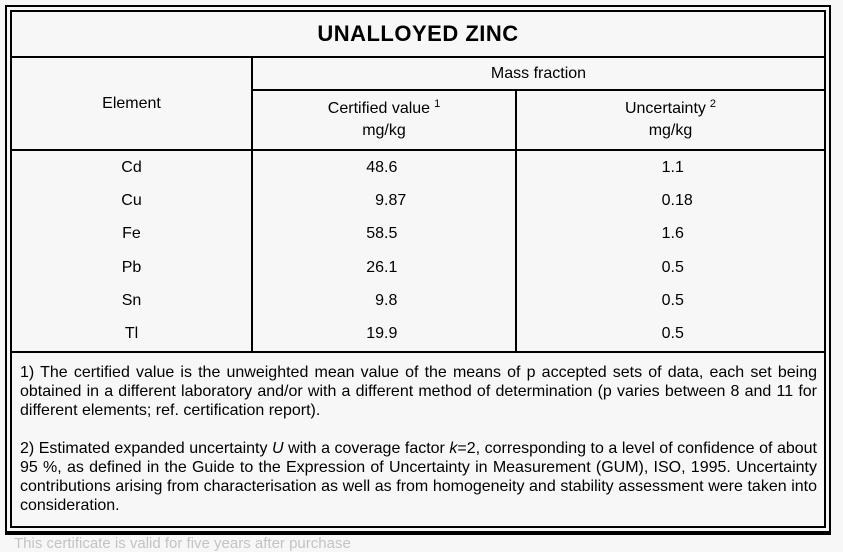  What do you see at coordinates (383, 168) in the screenshot?
I see `certified-value-cell: 48.6` at bounding box center [383, 168].